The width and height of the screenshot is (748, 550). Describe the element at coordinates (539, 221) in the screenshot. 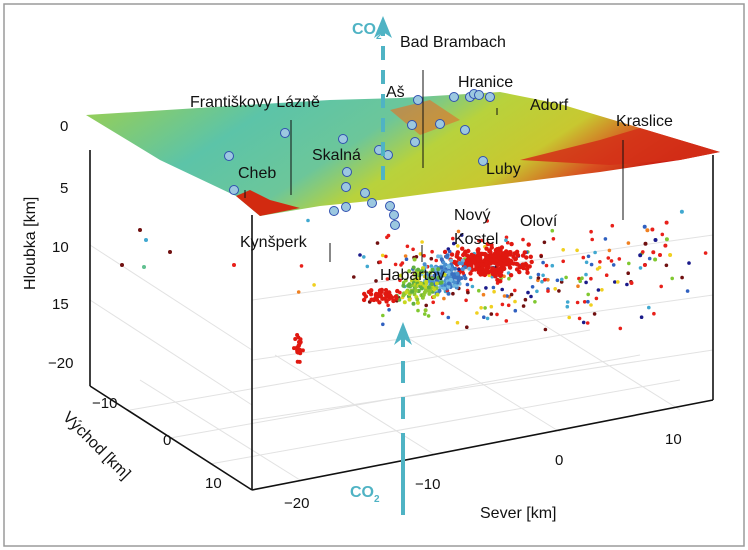

I see `place-label: Oloví` at that location.